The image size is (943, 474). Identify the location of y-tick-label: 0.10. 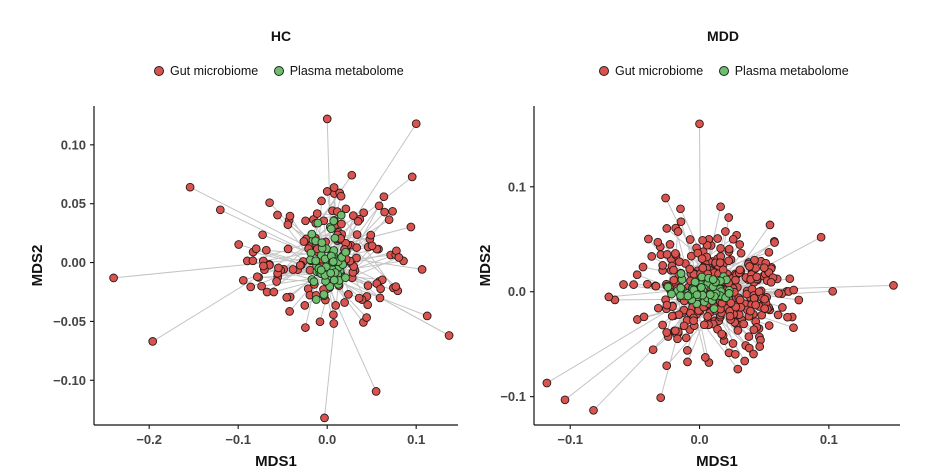
(73, 144).